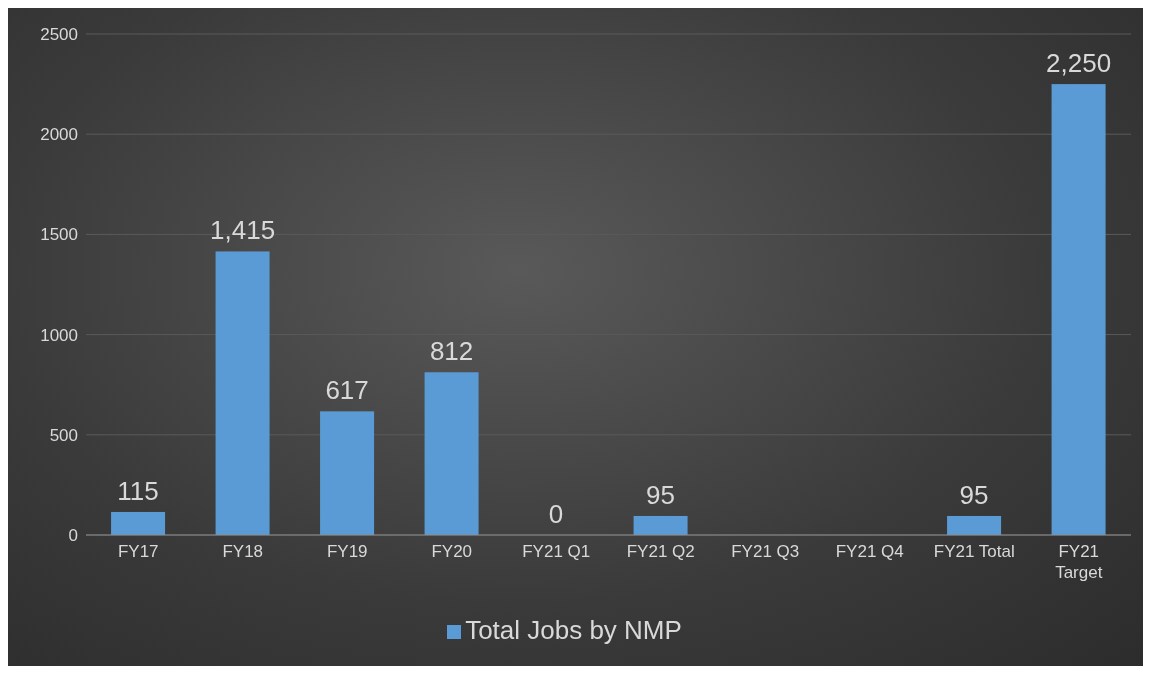  What do you see at coordinates (452, 551) in the screenshot?
I see `x-tick-label: FY20` at bounding box center [452, 551].